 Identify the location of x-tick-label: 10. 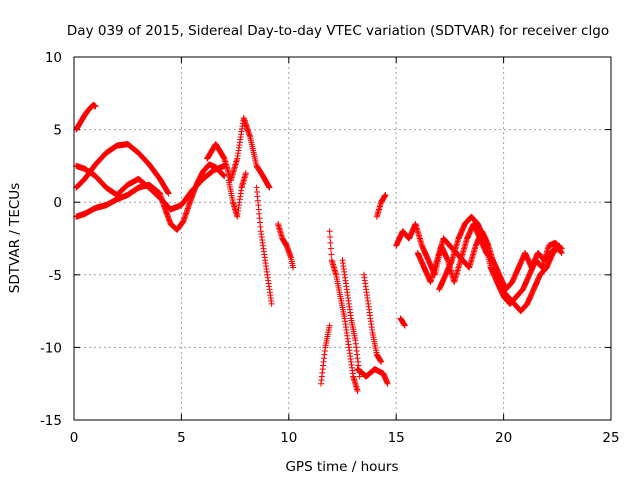
(288, 438).